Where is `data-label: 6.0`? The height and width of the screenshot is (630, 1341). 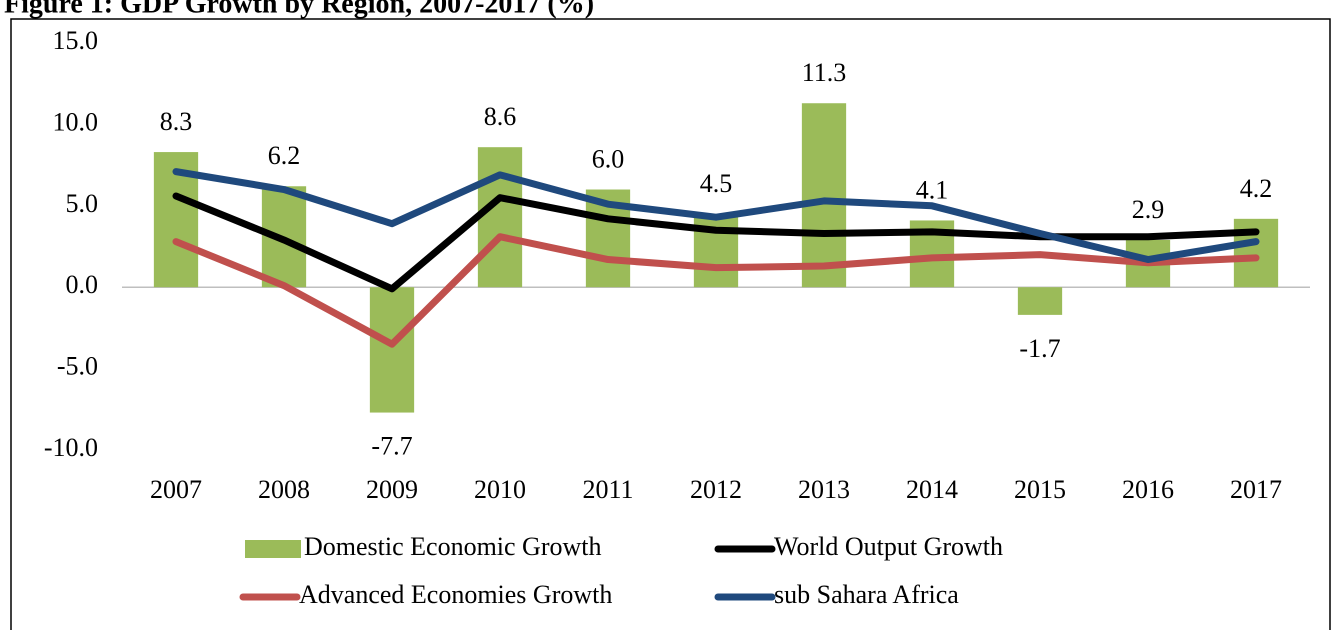 data-label: 6.0 is located at coordinates (608, 158).